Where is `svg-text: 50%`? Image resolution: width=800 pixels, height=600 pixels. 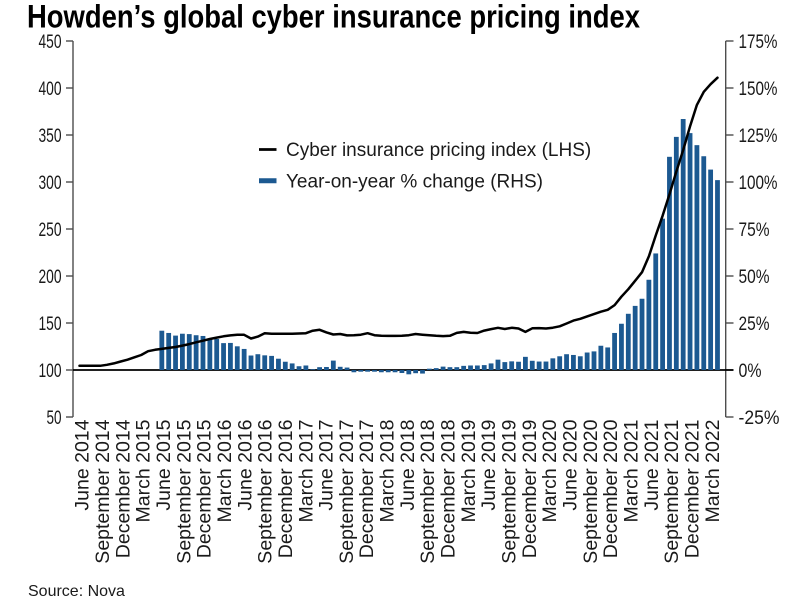
svg-text: 50% is located at coordinates (754, 277).